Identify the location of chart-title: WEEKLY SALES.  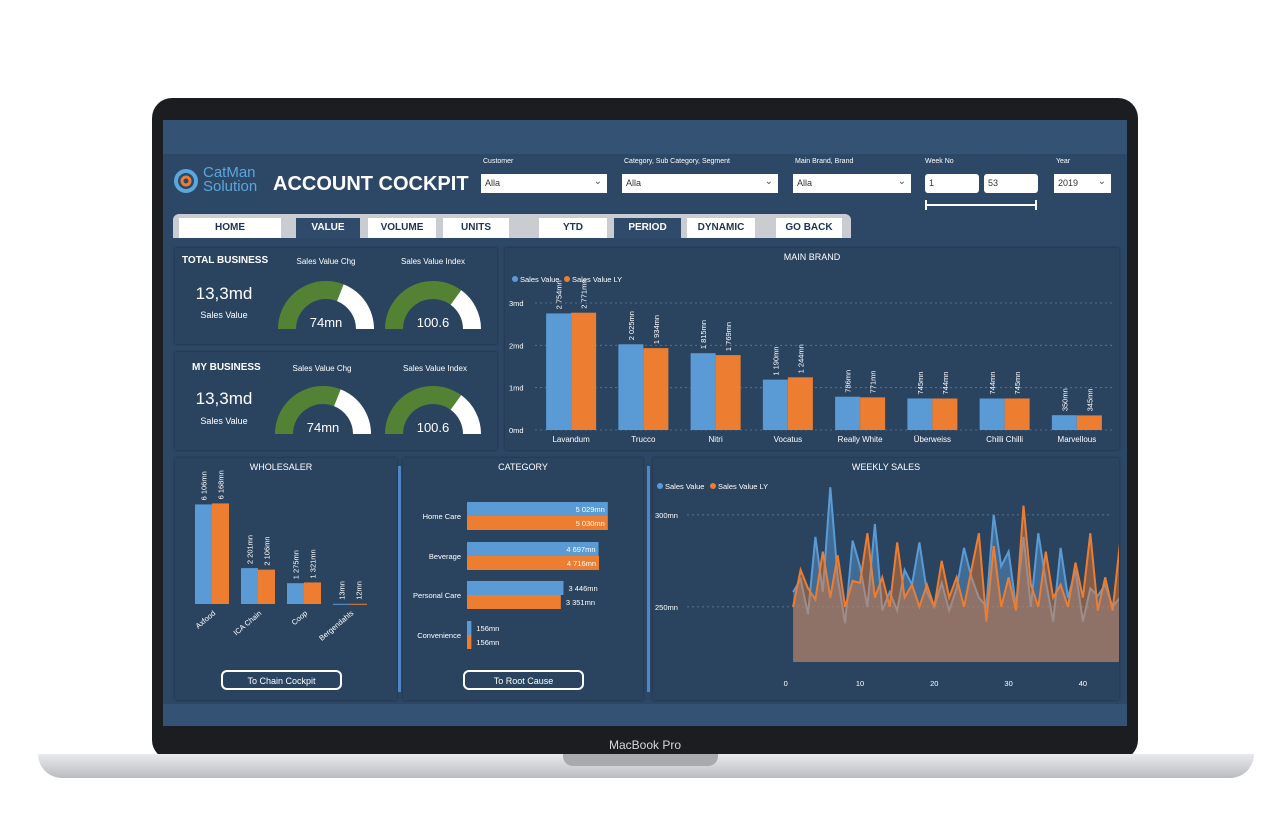
(886, 467).